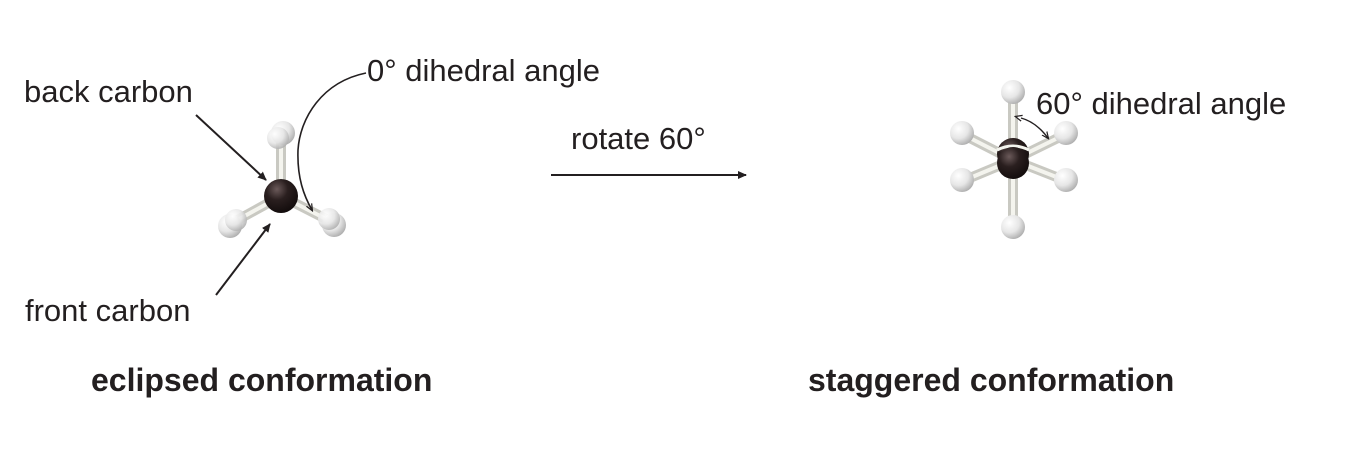  What do you see at coordinates (281, 196) in the screenshot?
I see `carbon-atom` at bounding box center [281, 196].